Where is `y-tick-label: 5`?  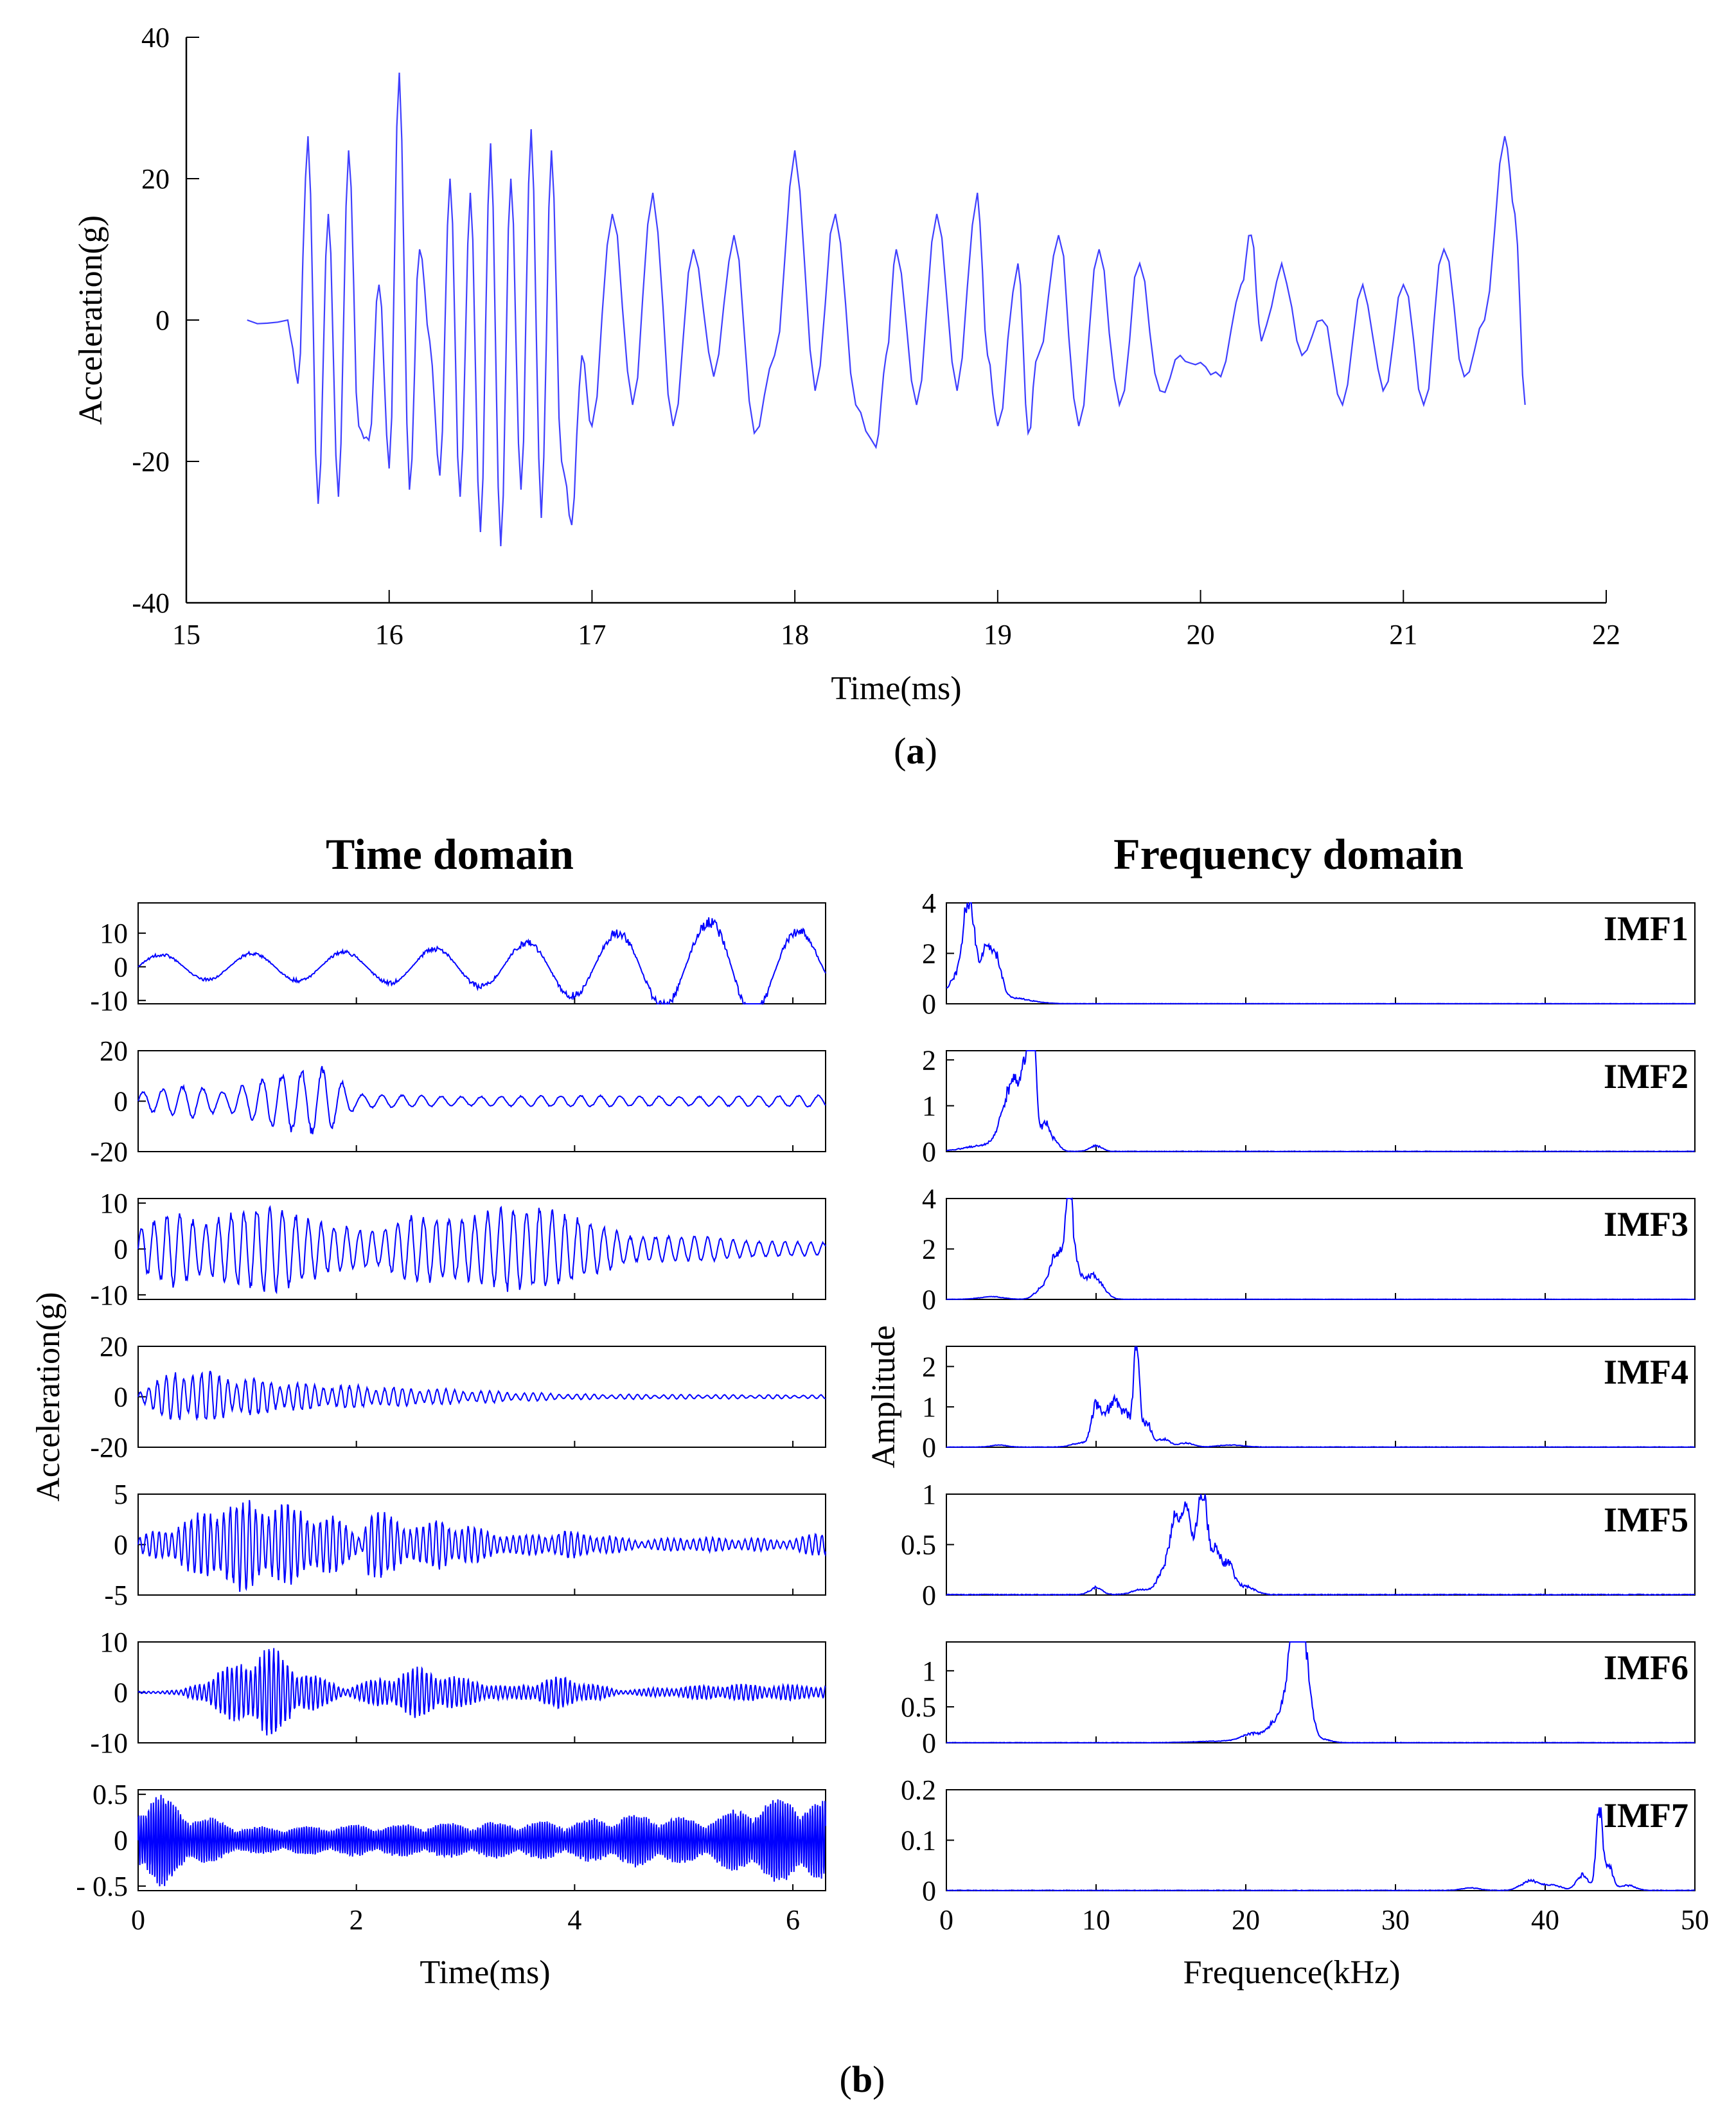
y-tick-label: 5 is located at coordinates (121, 1494).